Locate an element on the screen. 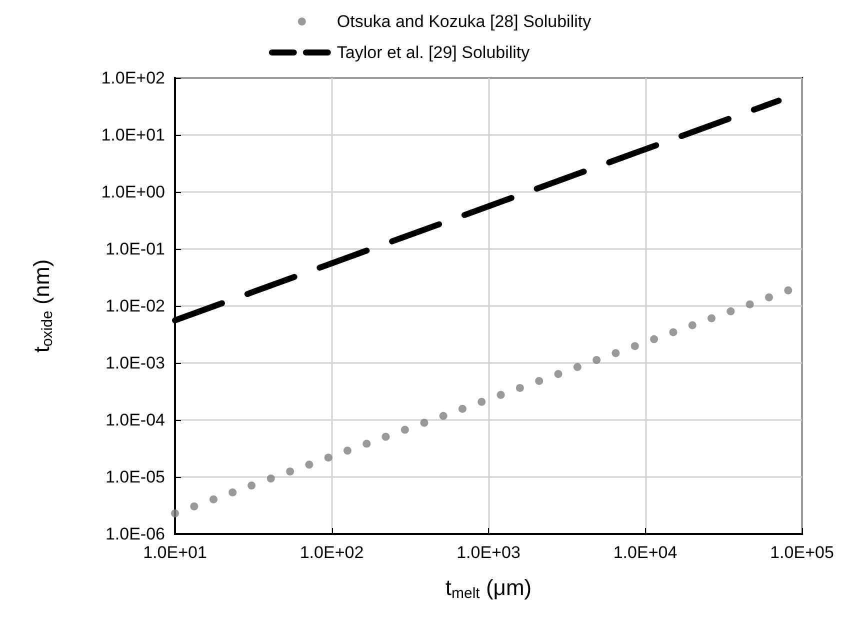 The width and height of the screenshot is (860, 631). x-tick-label: 1.0E+05 is located at coordinates (802, 552).